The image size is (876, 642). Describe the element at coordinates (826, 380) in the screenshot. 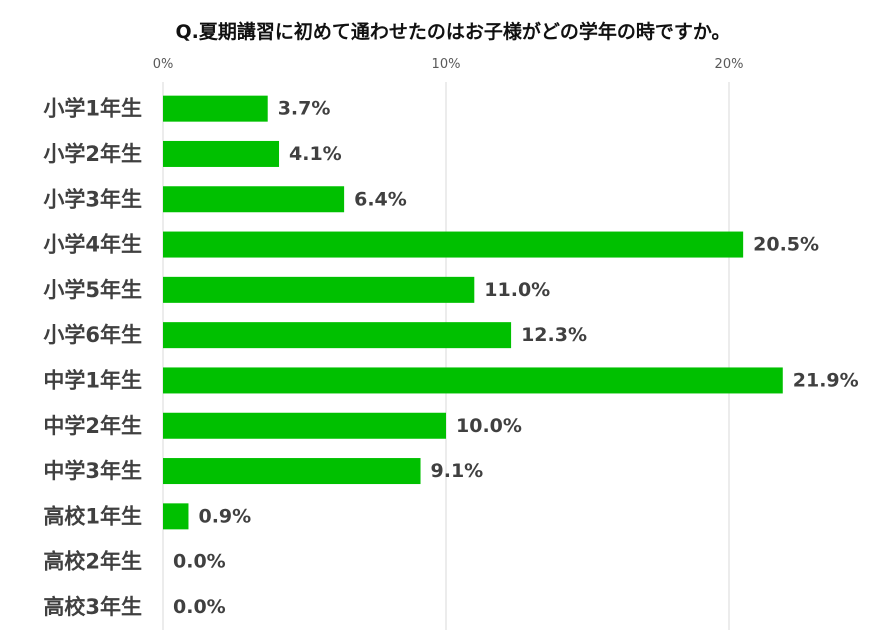

I see `data-label: 21.9%` at that location.